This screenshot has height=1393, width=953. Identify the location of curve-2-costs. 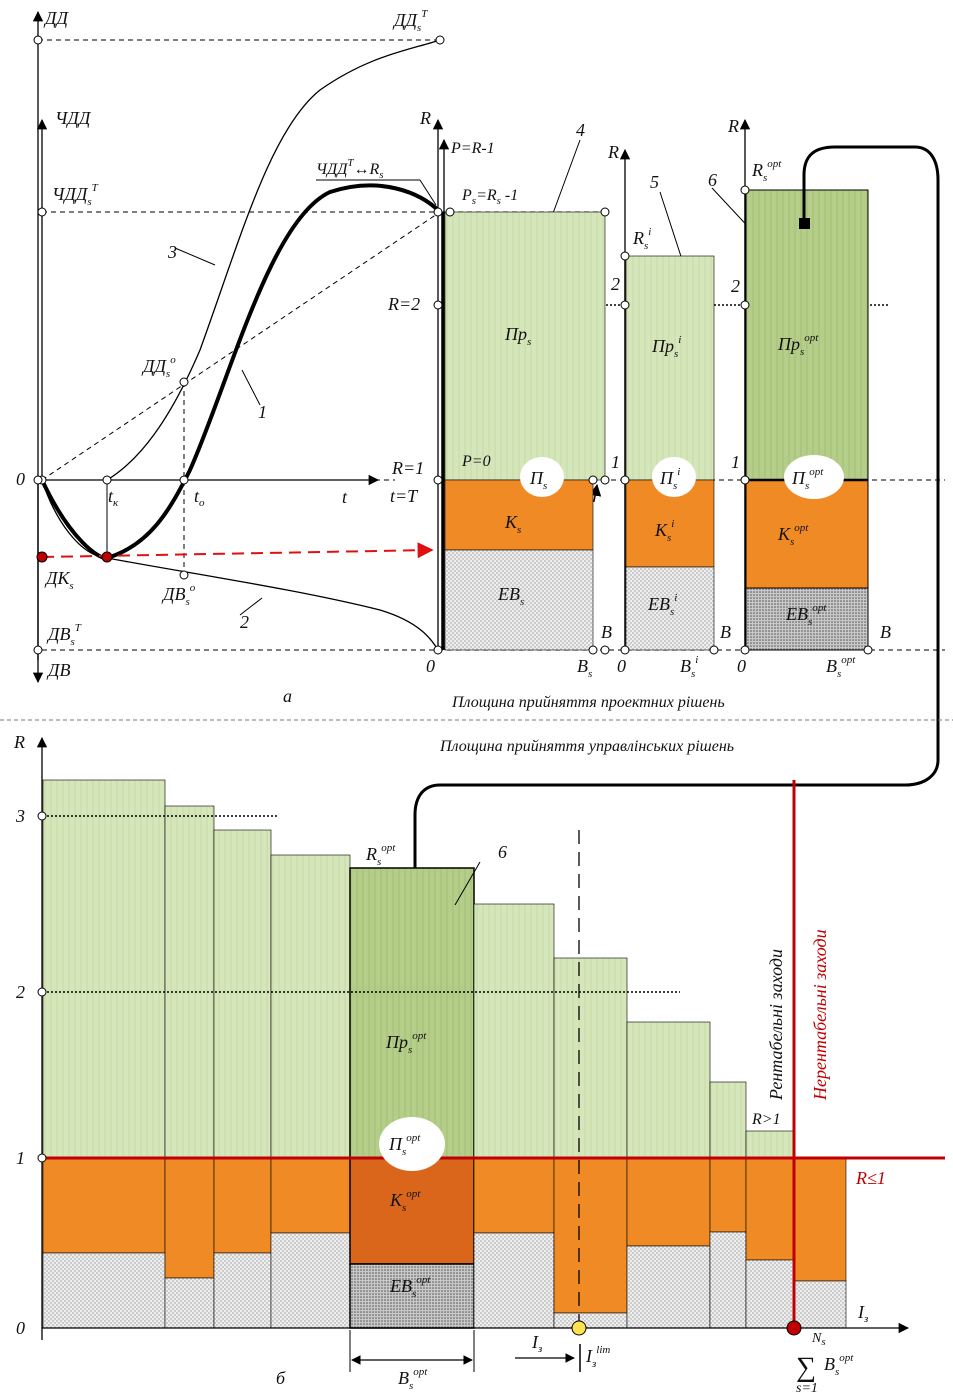
(240, 565).